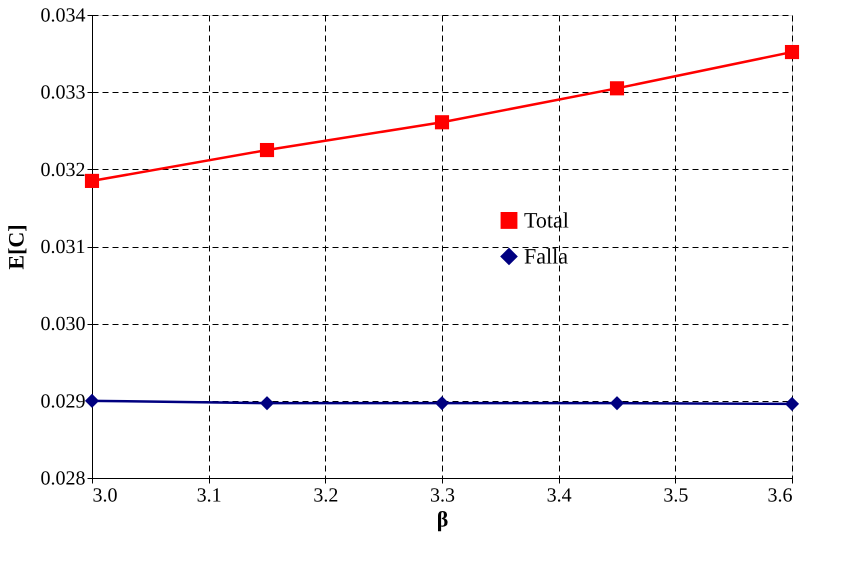  What do you see at coordinates (16, 247) in the screenshot?
I see `y-axis-title: E[C]` at bounding box center [16, 247].